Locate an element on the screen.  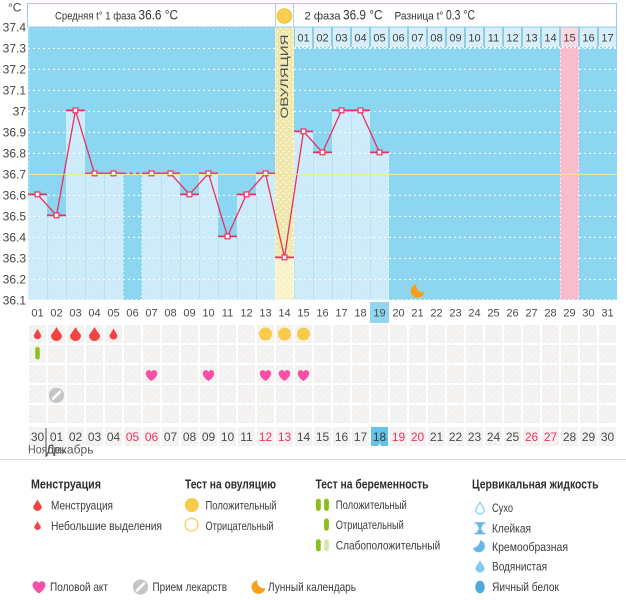
svg-text: 29 is located at coordinates (589, 437).